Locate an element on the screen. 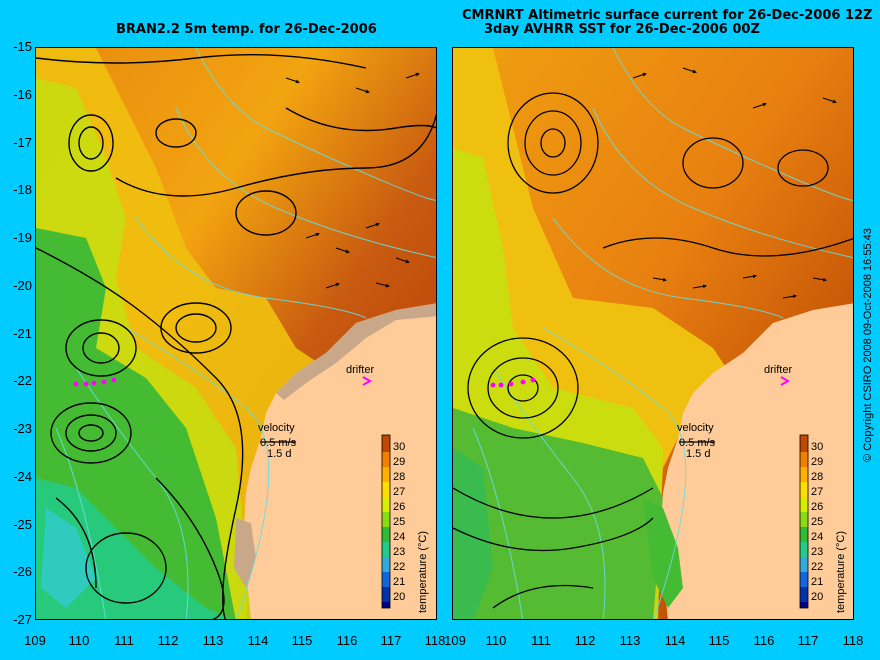 Image resolution: width=880 pixels, height=660 pixels. sst-green-zone is located at coordinates (558, 513).